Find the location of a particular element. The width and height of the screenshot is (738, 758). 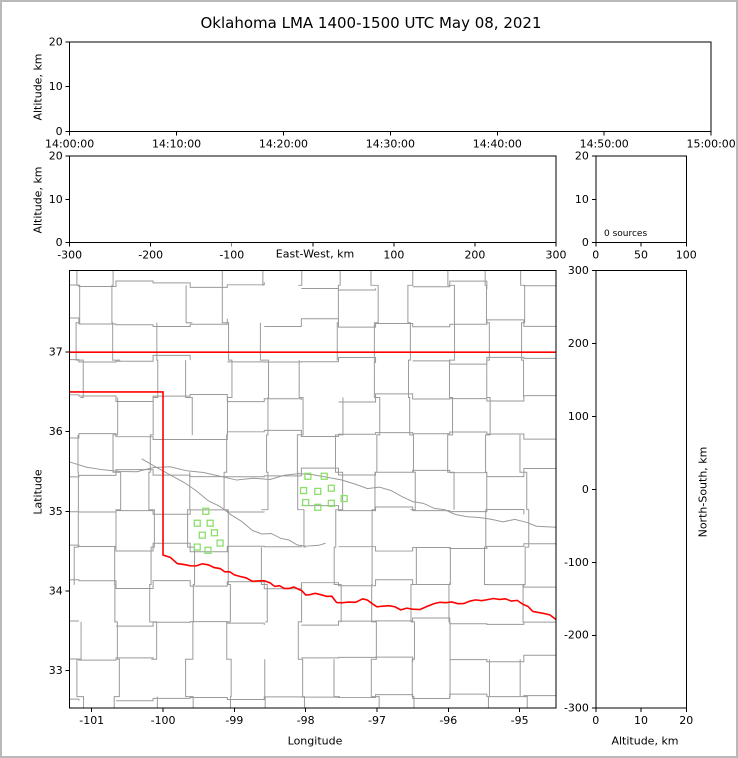

histogram-source-count: 0 sources is located at coordinates (626, 234).